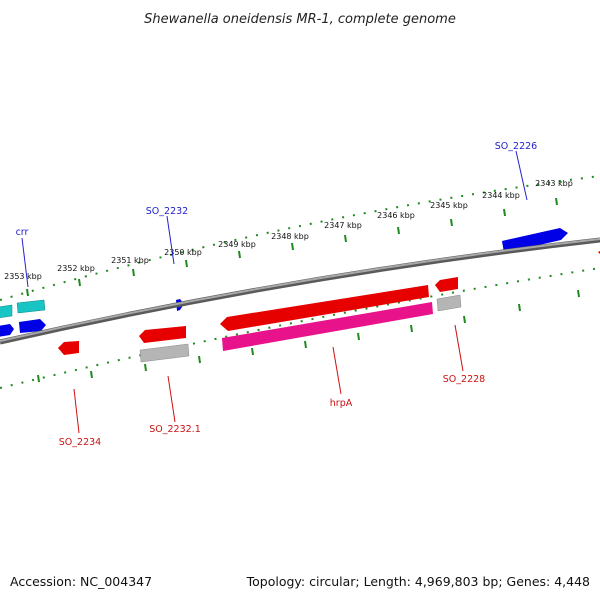  Describe the element at coordinates (167, 211) in the screenshot. I see `gene-label-so-2232: SO_2232` at that location.